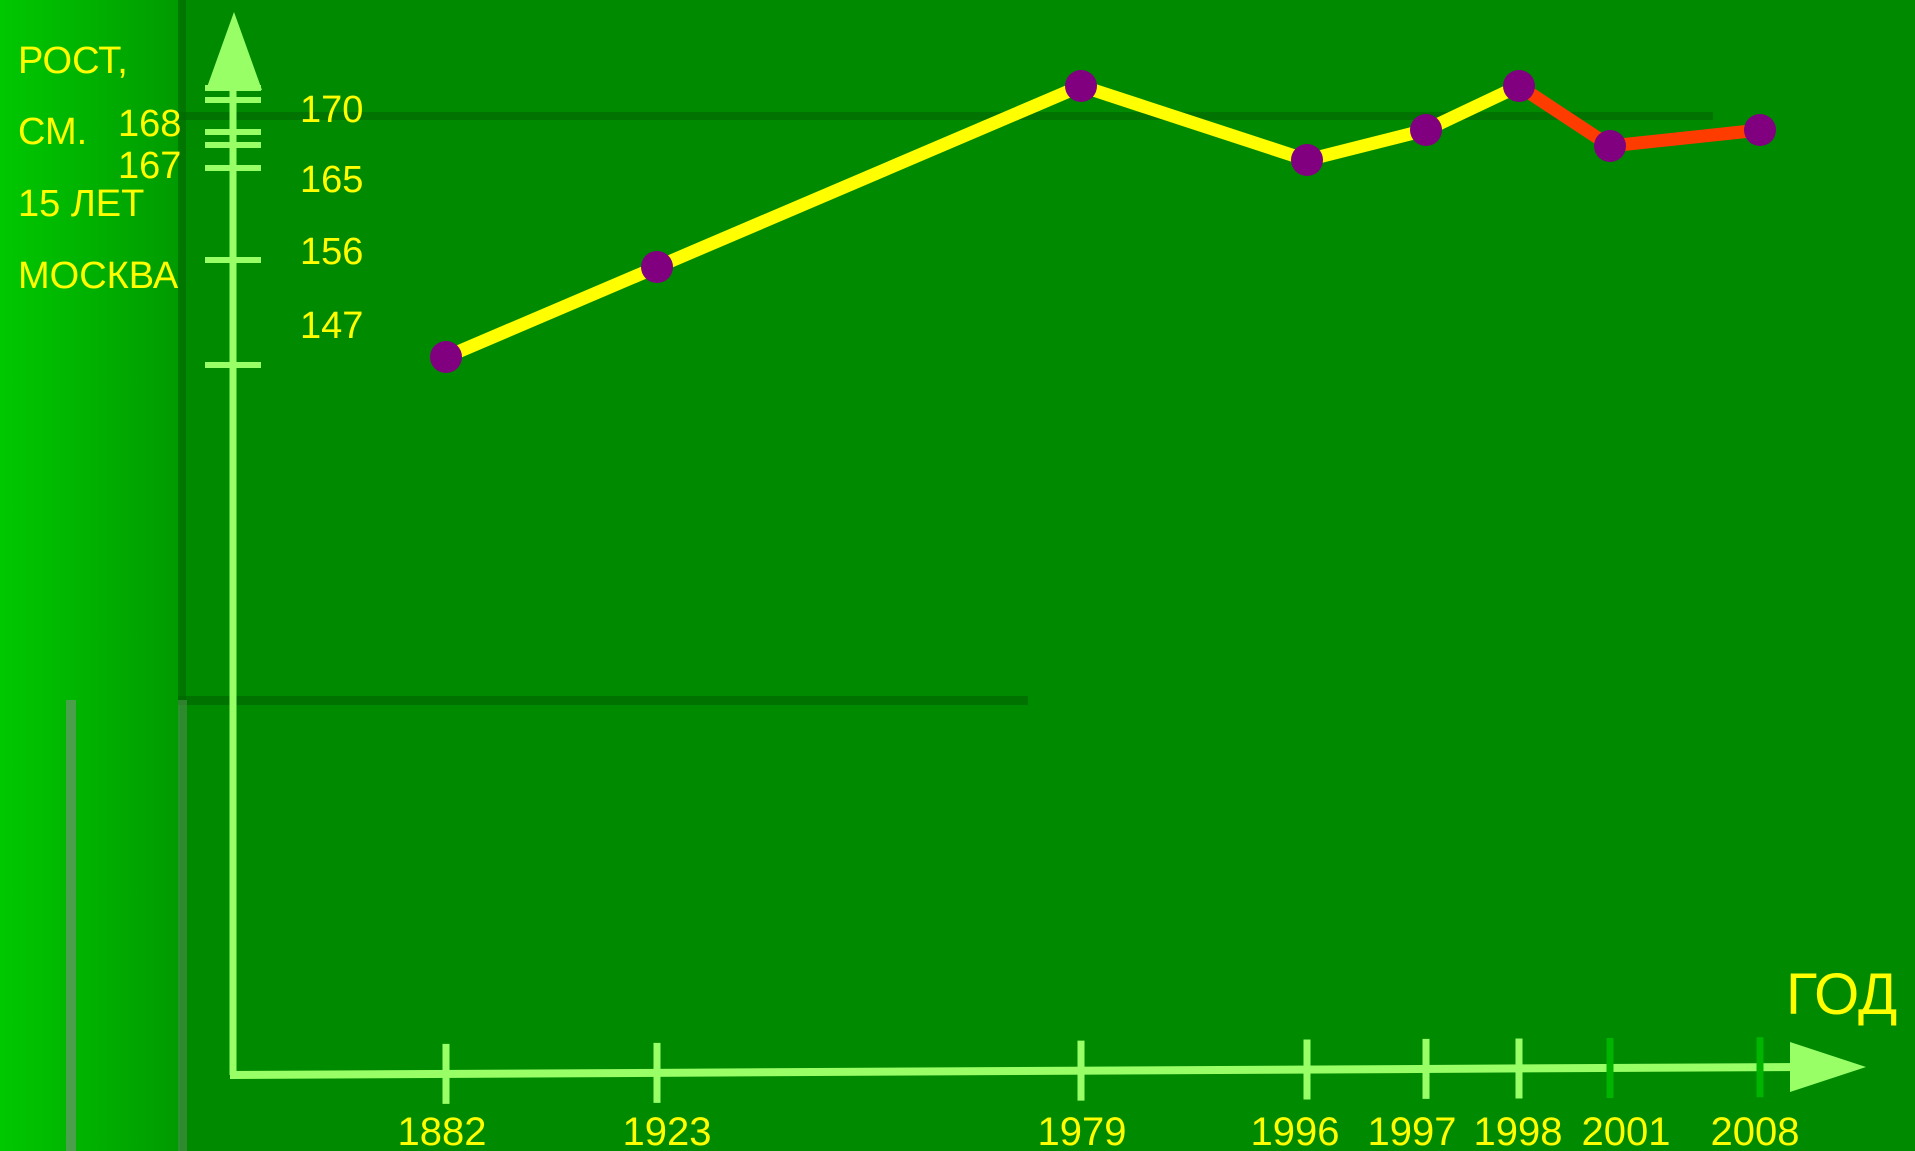 This screenshot has height=1151, width=1915. Describe the element at coordinates (73, 61) in the screenshot. I see `y-axis-title-line-1: РОСТ,` at that location.